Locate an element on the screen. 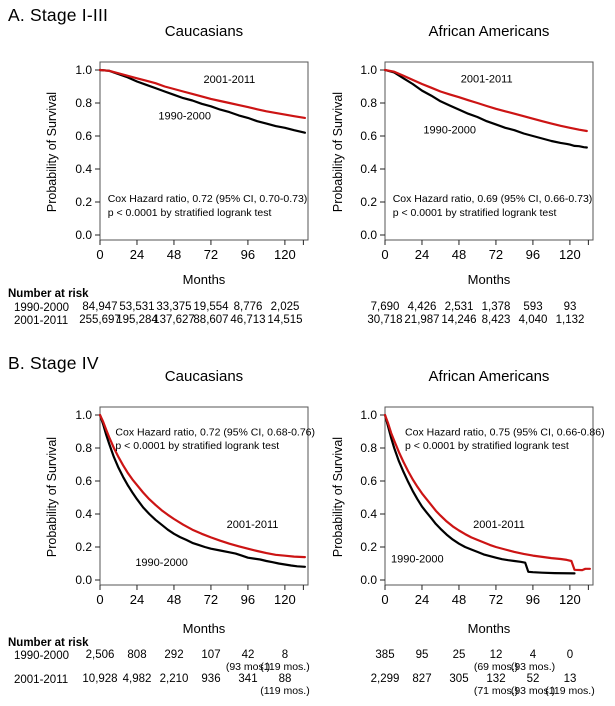  risk-count: 46,713 is located at coordinates (248, 320).